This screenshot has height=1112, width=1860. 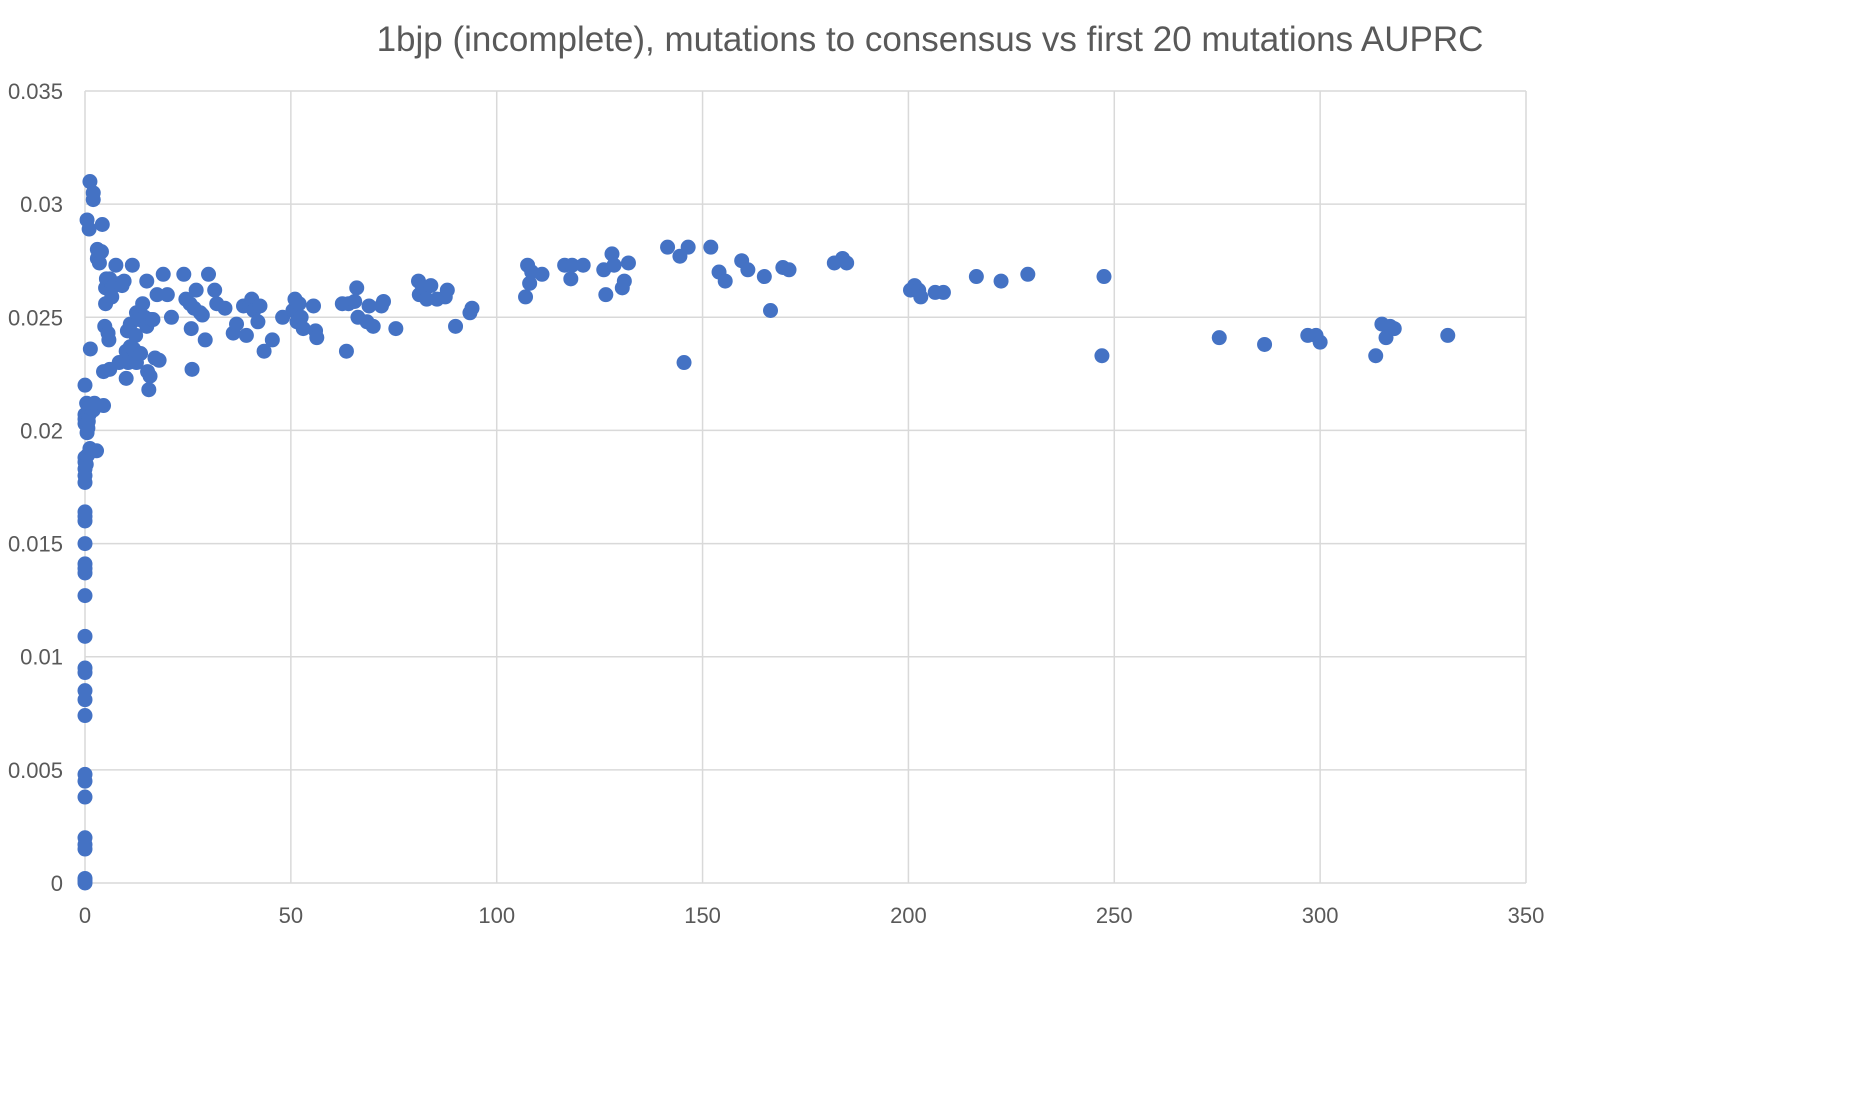 I want to click on y-tick-label: 0.01, so click(x=41, y=657).